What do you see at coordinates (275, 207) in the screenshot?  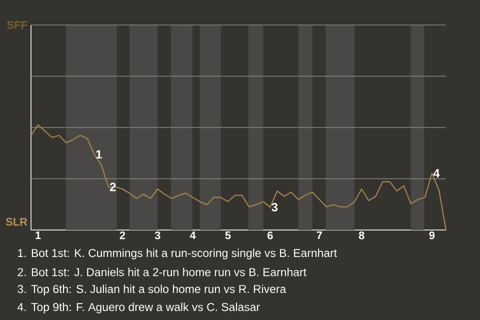 I see `annotation: 3` at bounding box center [275, 207].